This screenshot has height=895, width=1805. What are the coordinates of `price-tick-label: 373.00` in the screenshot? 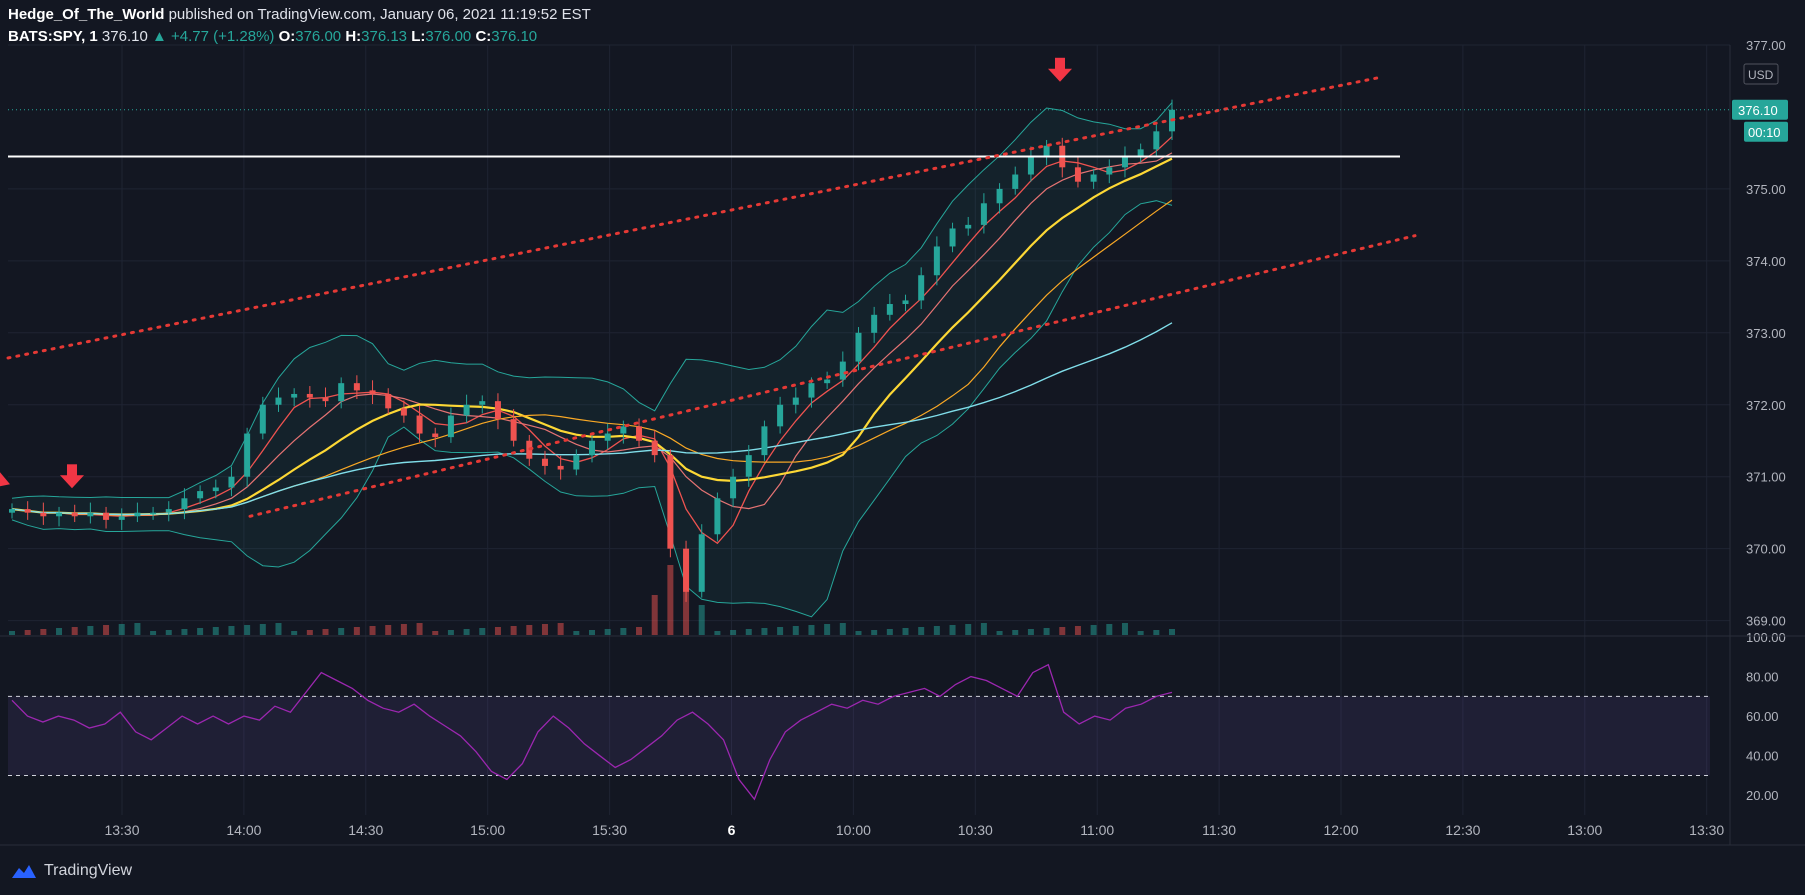 It's located at (1766, 333).